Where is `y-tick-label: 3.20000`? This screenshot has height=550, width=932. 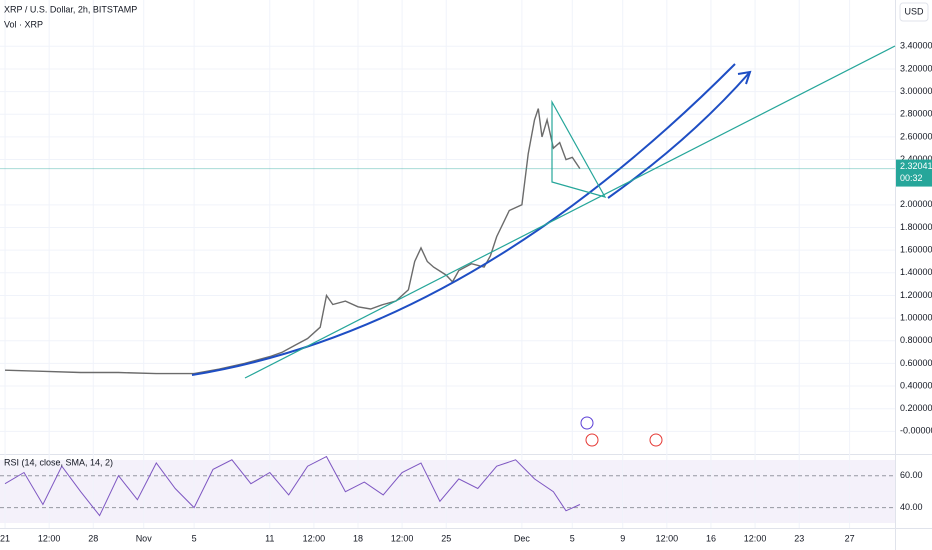 y-tick-label: 3.20000 is located at coordinates (916, 68).